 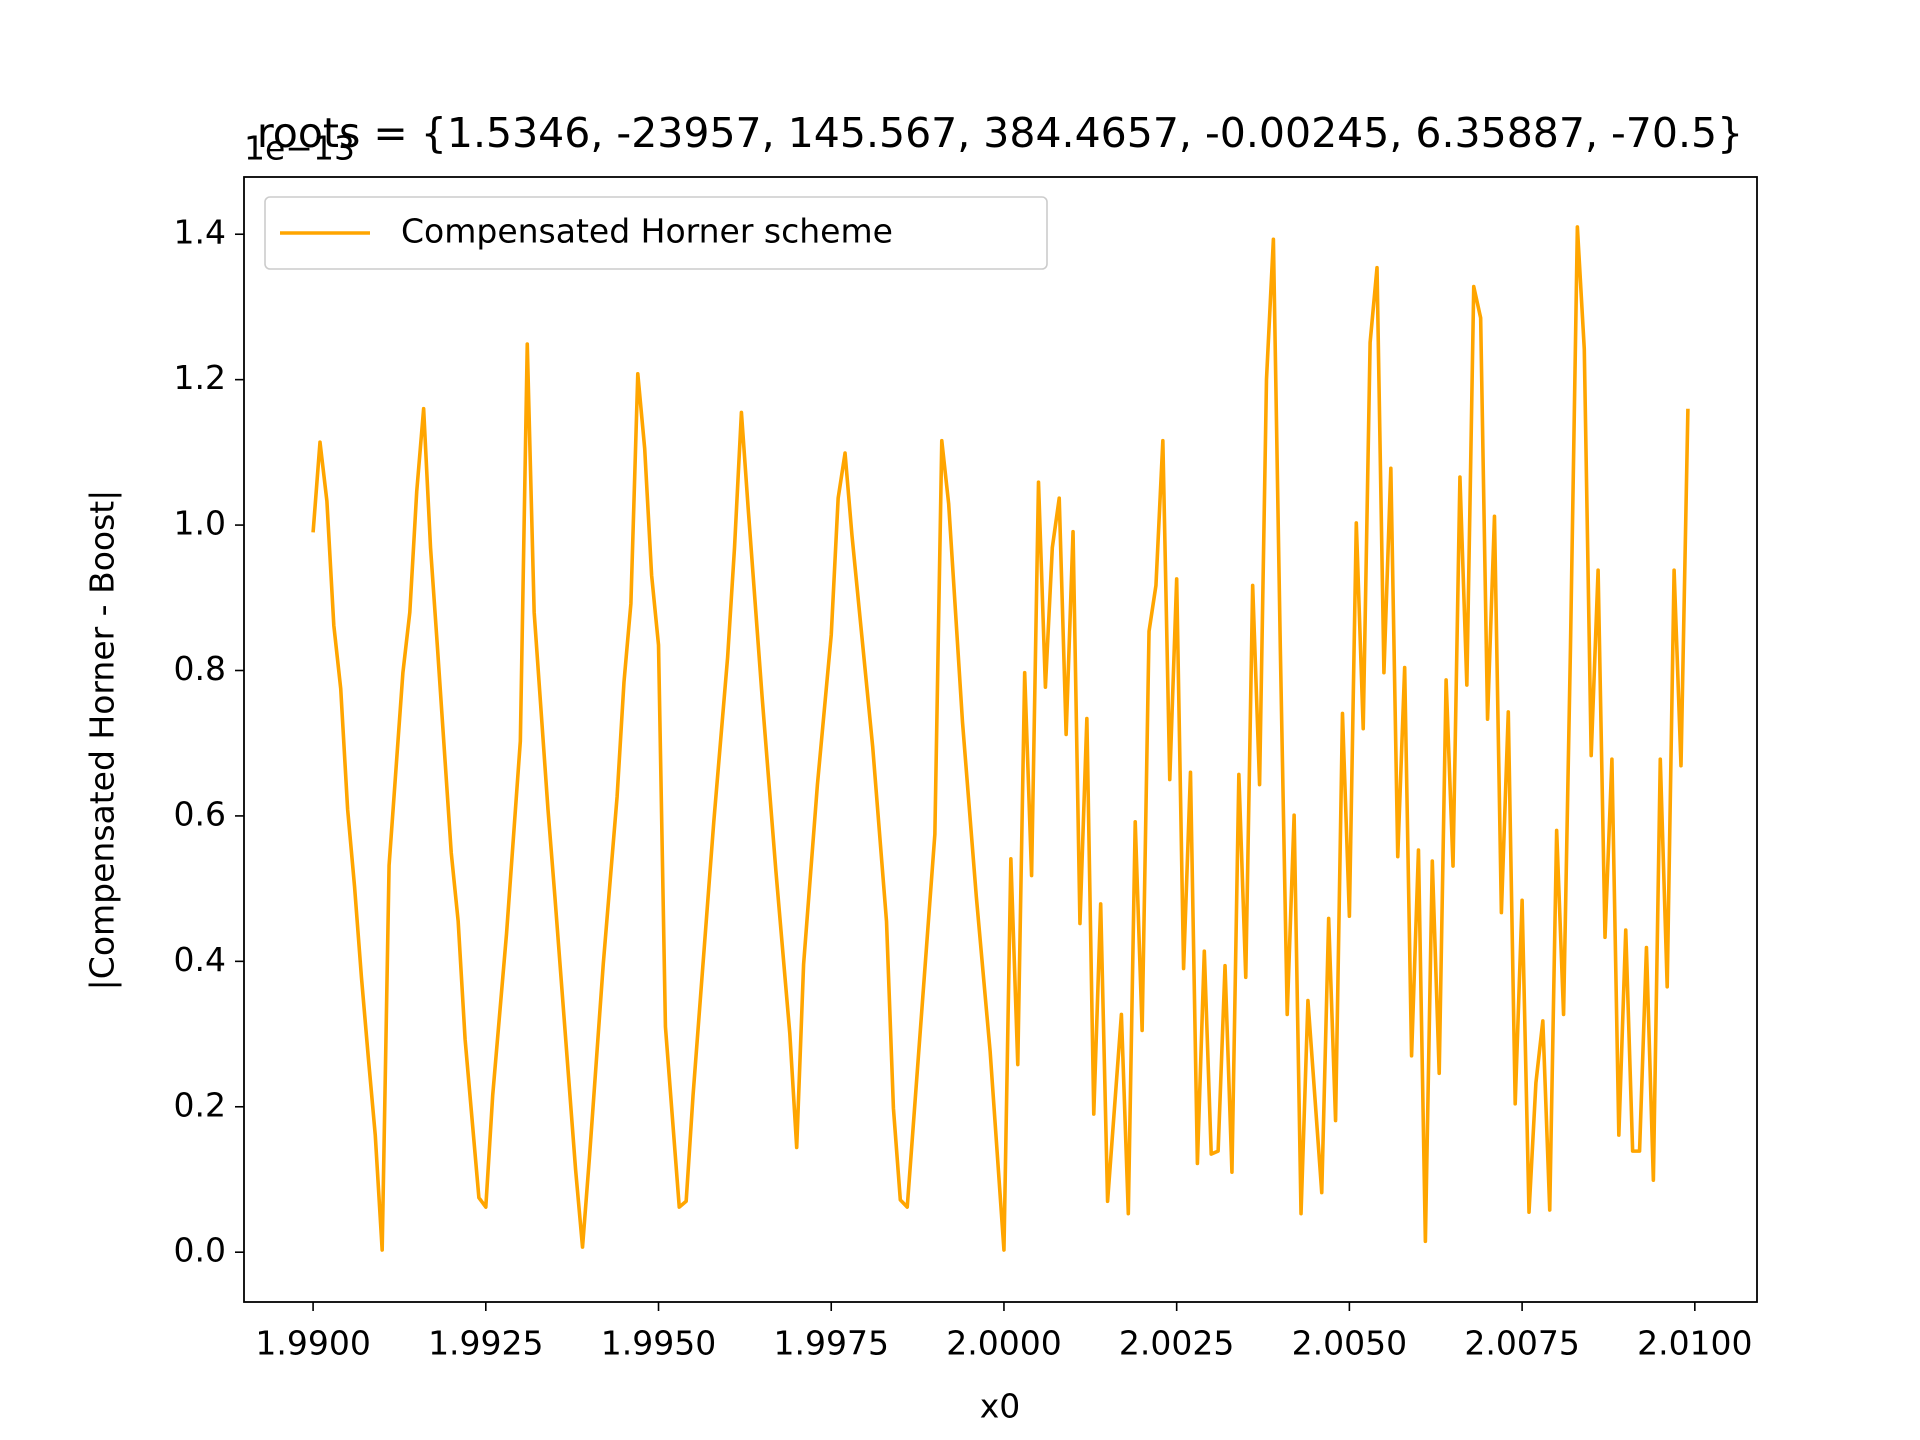 I want to click on legend-label: Compensated Horner scheme, so click(x=647, y=231).